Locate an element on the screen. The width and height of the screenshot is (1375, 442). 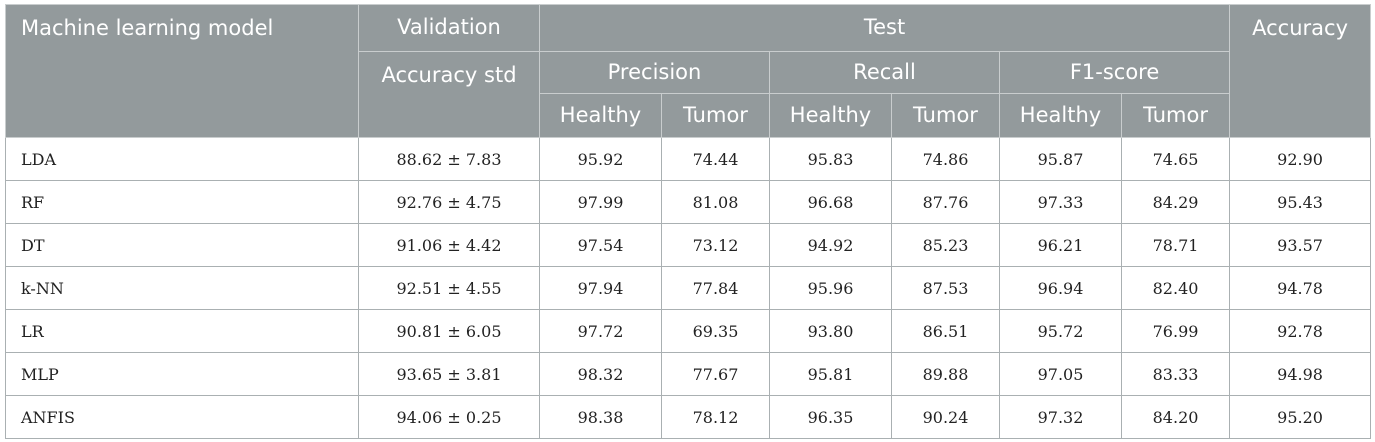
cell-validation: 88.62 ± 7.83 is located at coordinates (449, 159).